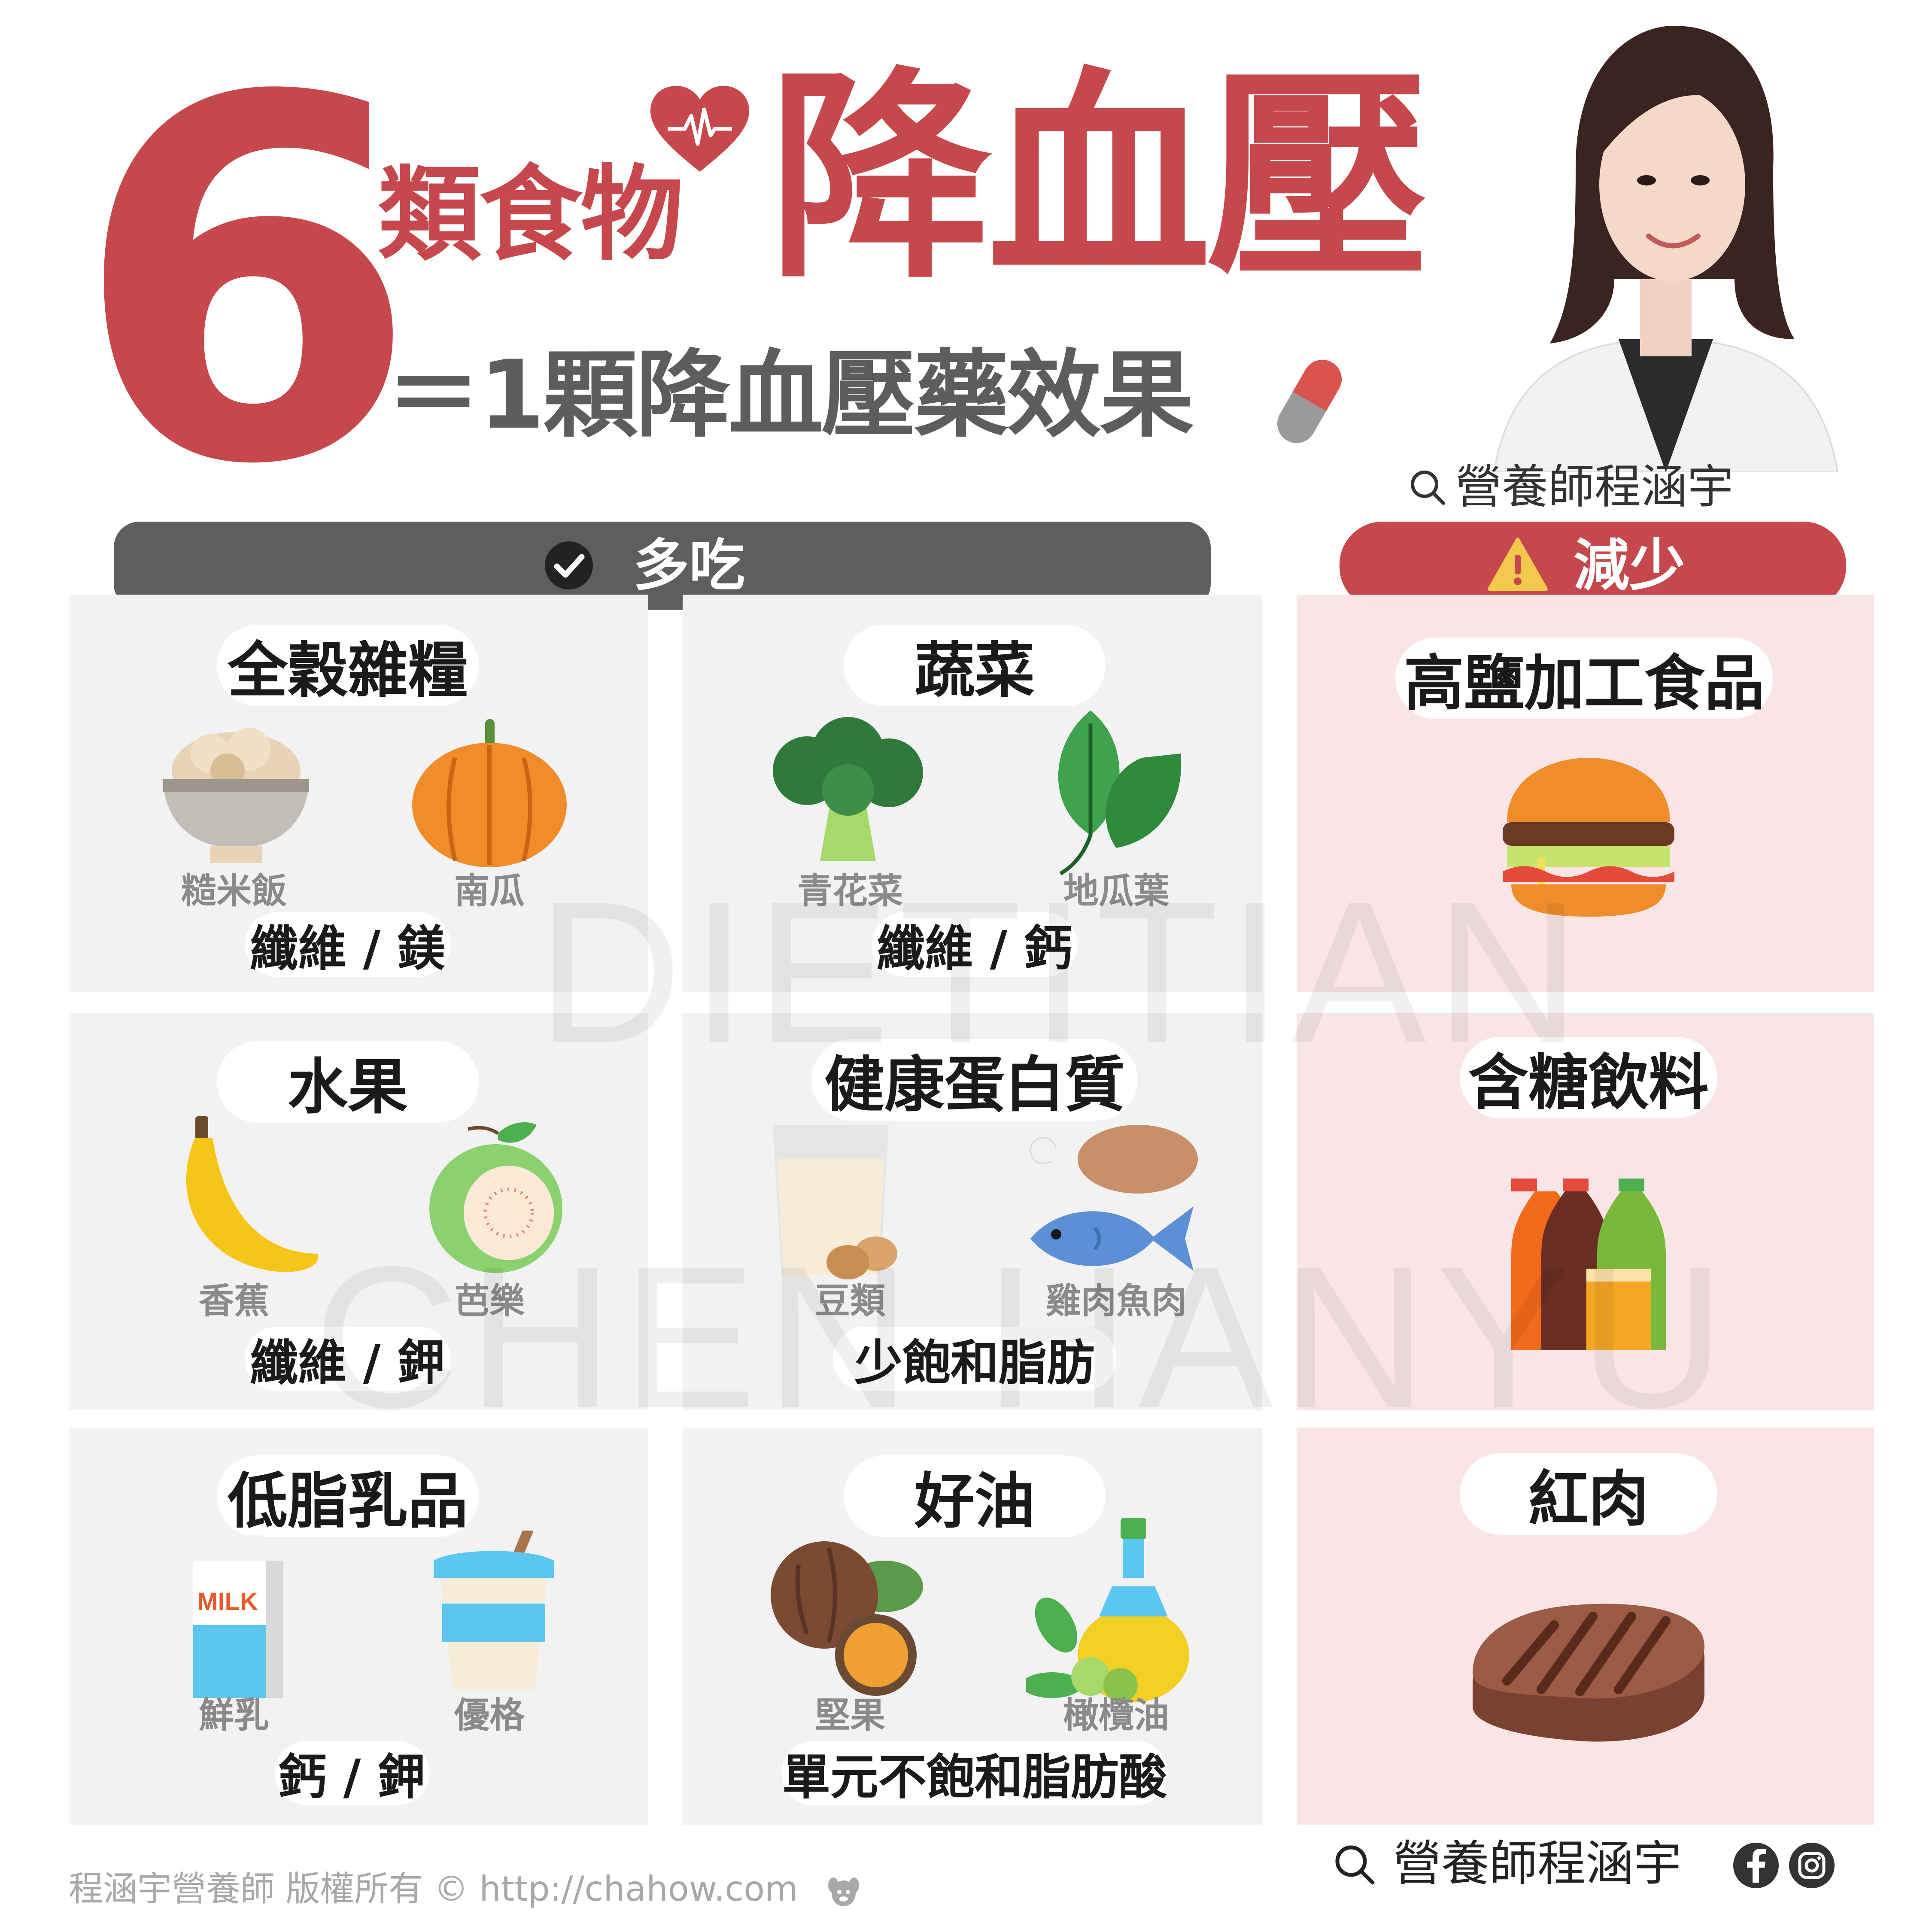 Image resolution: width=1932 pixels, height=1932 pixels. I want to click on nutrient-label: 鈣 / 鉀, so click(352, 1773).